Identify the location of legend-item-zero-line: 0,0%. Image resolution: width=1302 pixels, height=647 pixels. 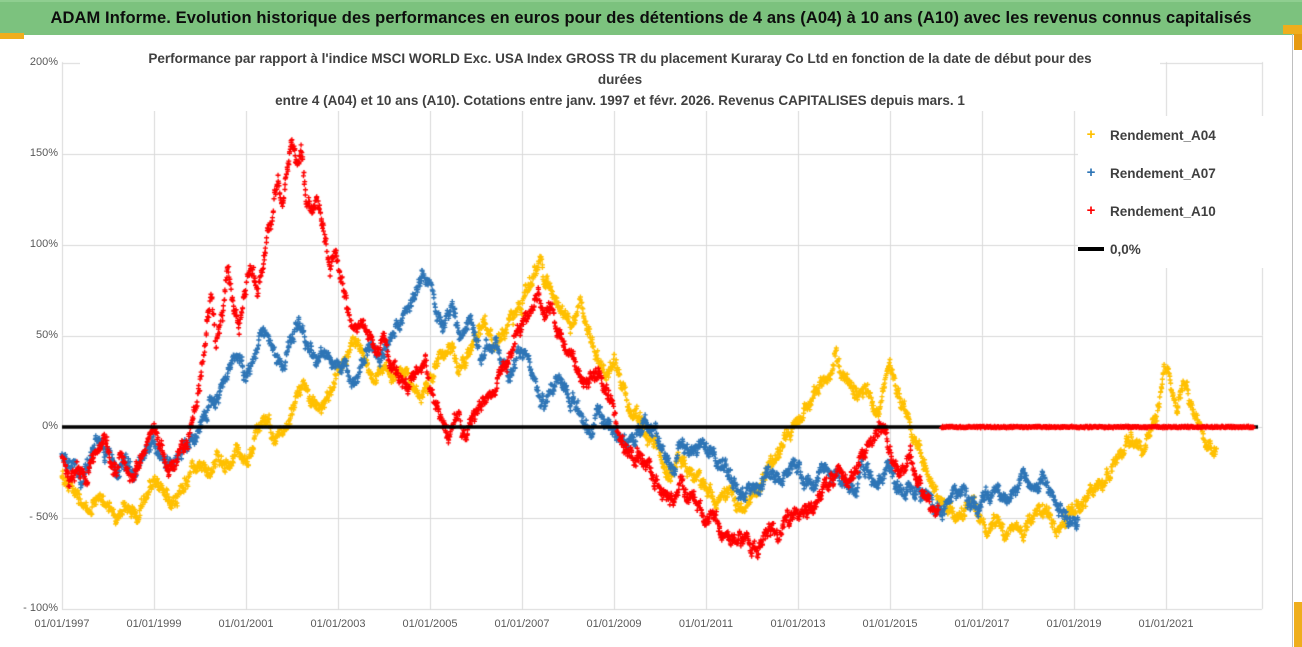
(1176, 249).